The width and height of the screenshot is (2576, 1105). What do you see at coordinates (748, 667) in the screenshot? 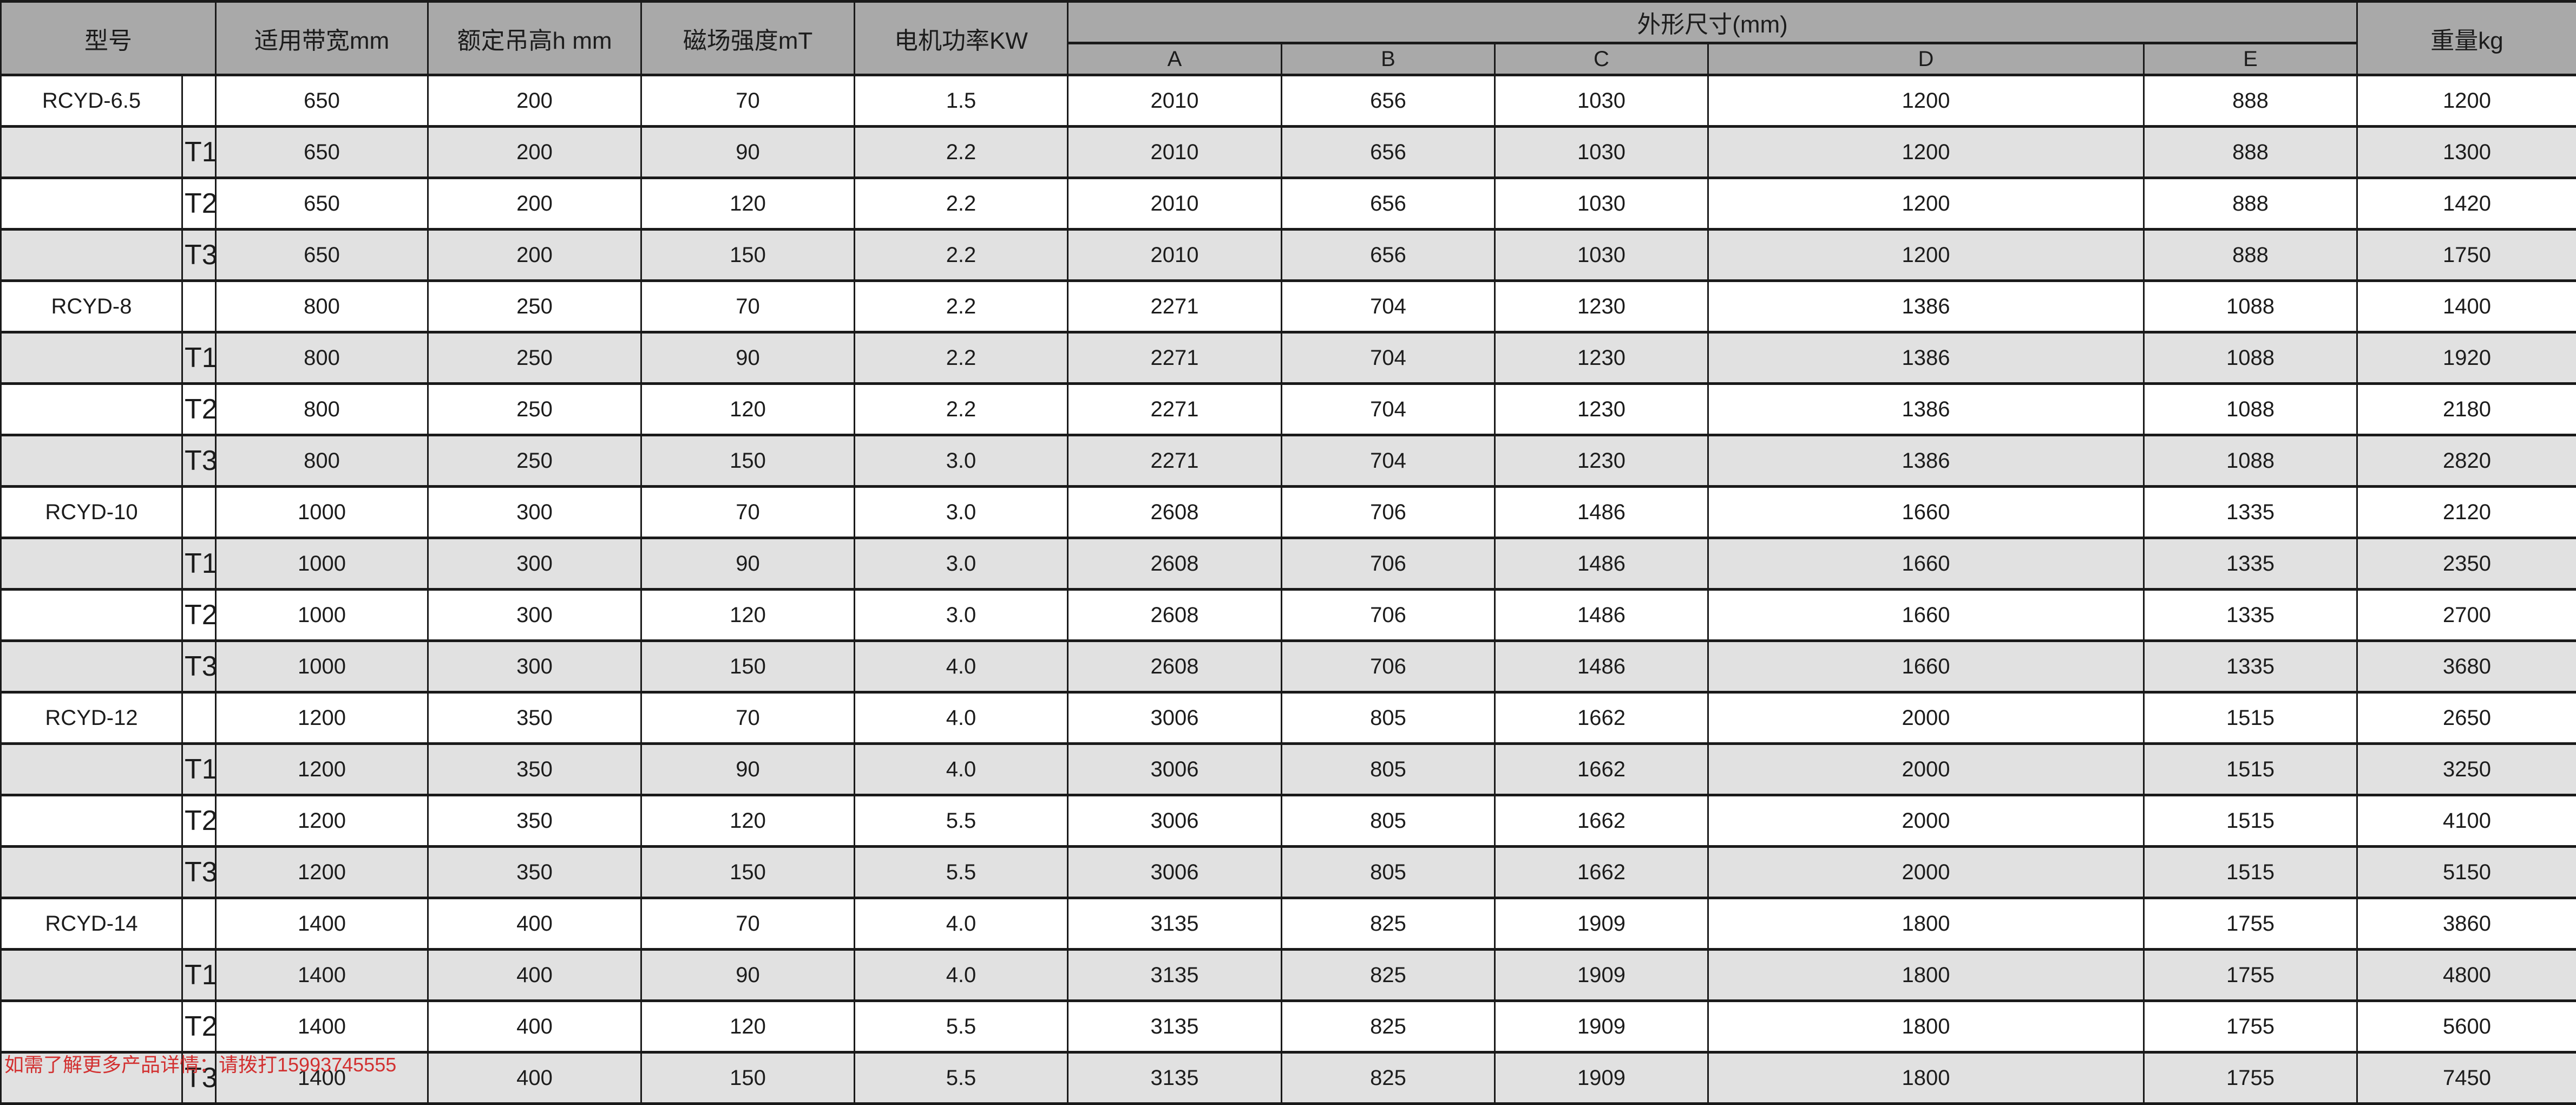
I see `mag-cell: 150` at bounding box center [748, 667].